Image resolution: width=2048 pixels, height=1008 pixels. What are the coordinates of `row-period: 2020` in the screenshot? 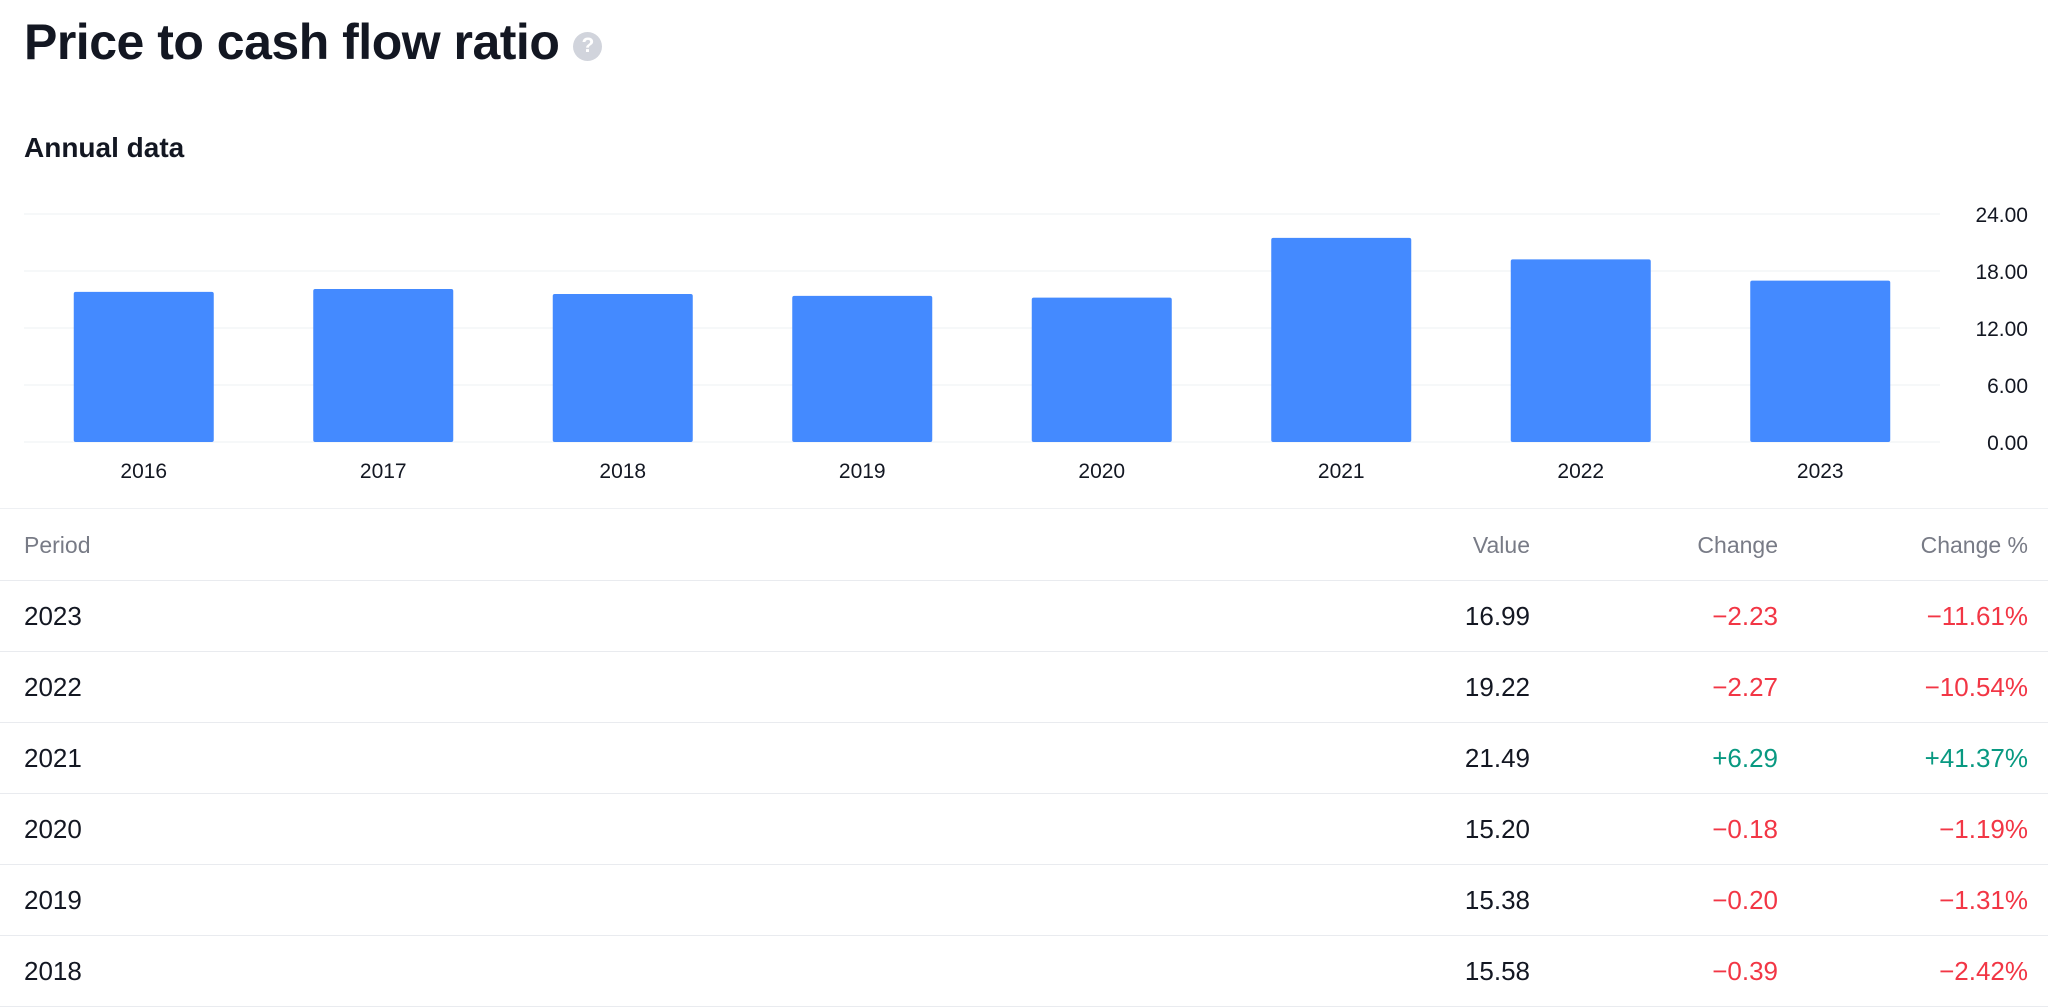 It's located at (585, 829).